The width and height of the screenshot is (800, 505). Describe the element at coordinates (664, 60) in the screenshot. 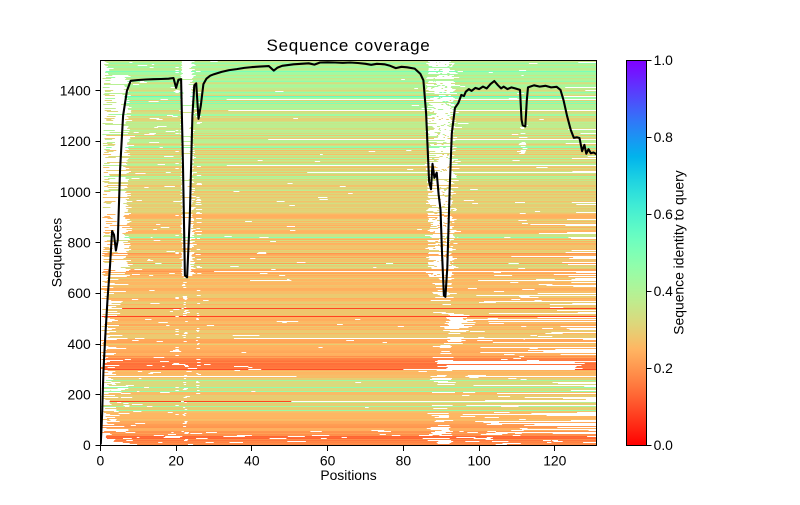

I see `svg-text: 1.0` at that location.